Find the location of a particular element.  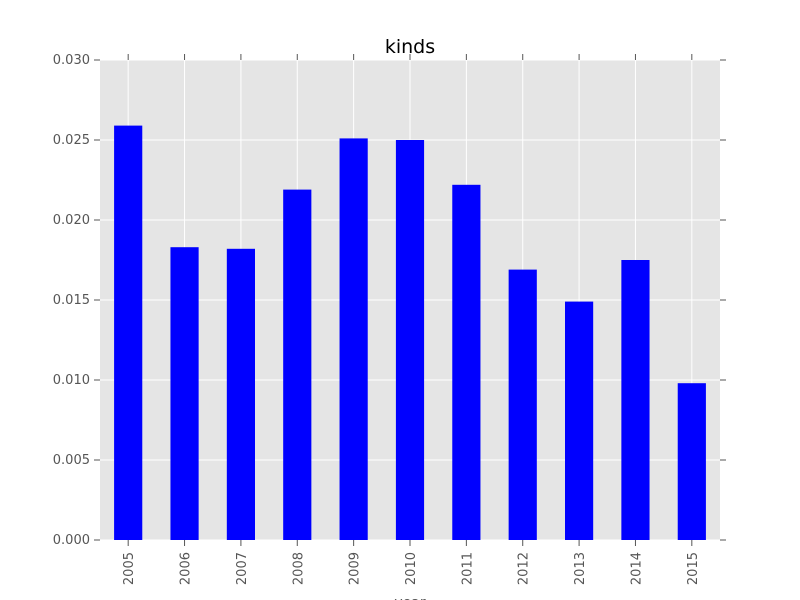

bar-2014 is located at coordinates (635, 400).